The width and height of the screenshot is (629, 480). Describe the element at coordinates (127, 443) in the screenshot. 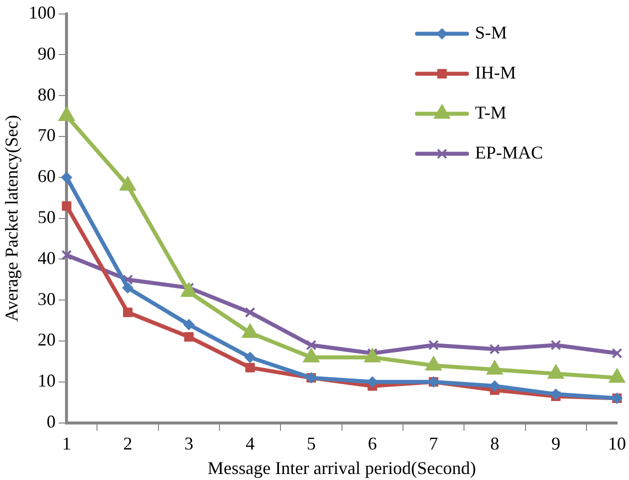

I see `x-tick-label: 2` at that location.